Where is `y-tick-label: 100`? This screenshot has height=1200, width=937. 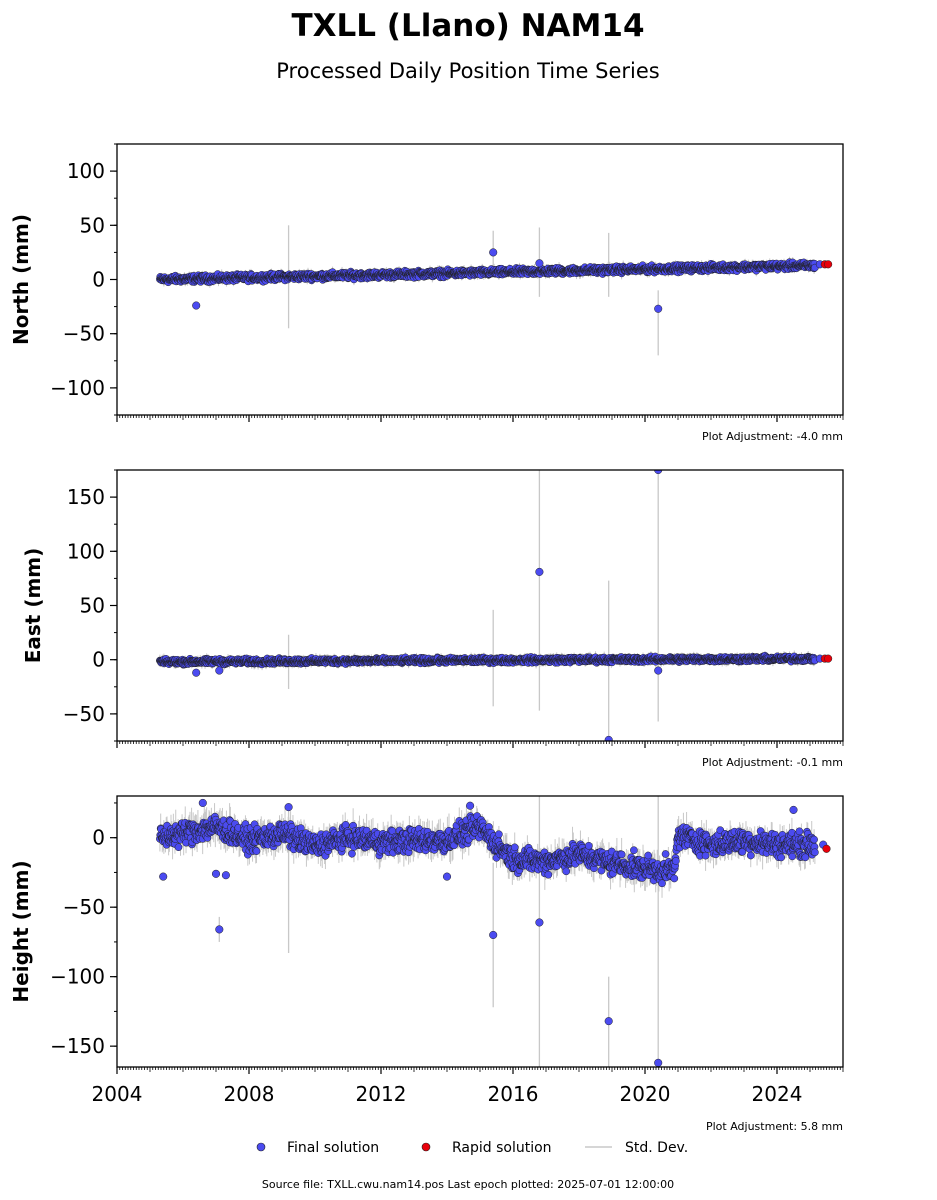
y-tick-label: 100 is located at coordinates (86, 171).